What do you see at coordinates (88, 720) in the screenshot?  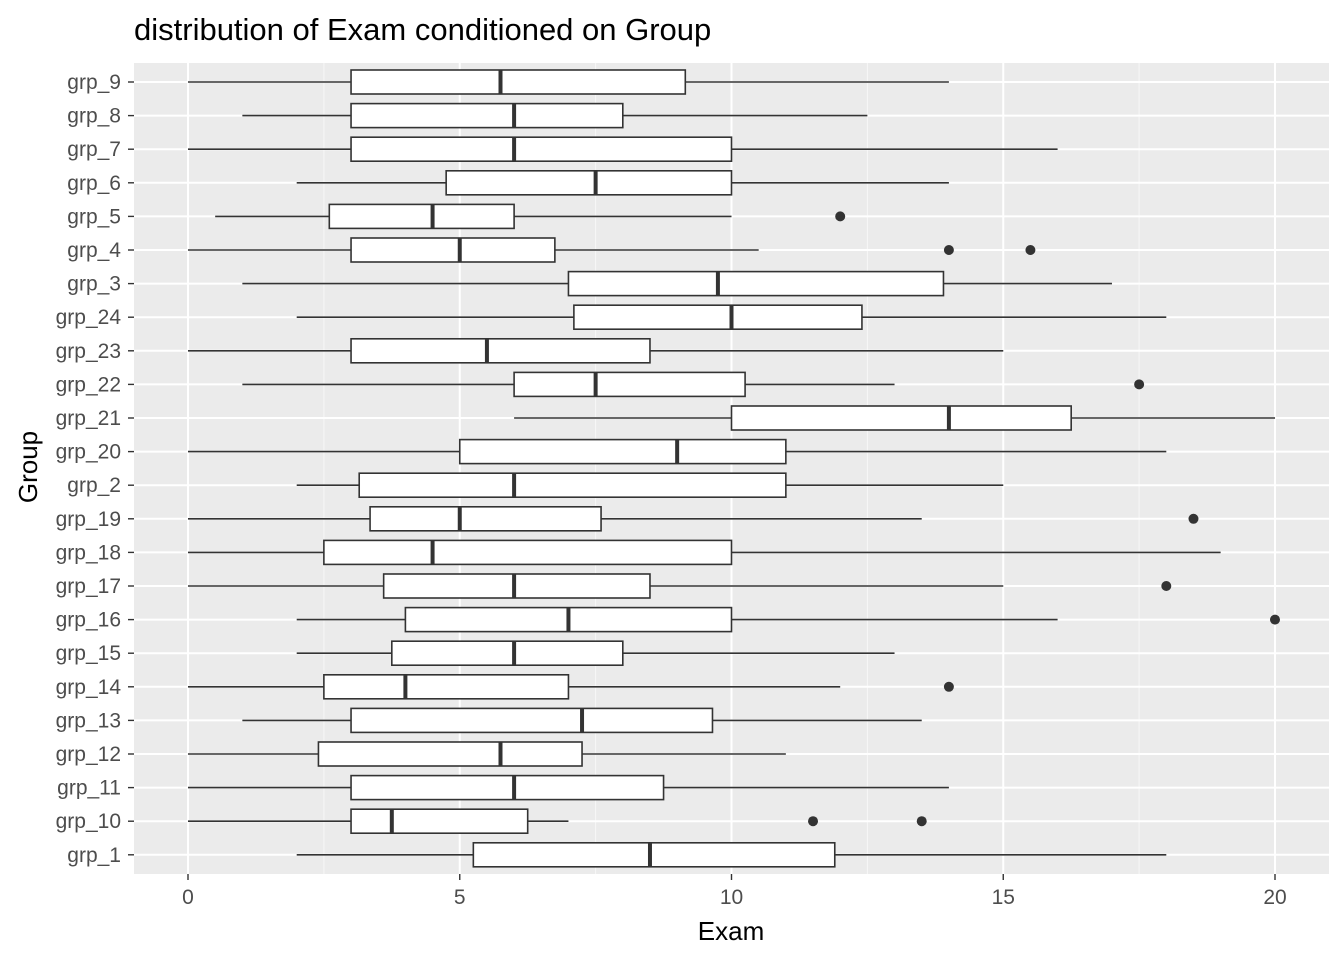 I see `y-tick-label: grp_13` at bounding box center [88, 720].